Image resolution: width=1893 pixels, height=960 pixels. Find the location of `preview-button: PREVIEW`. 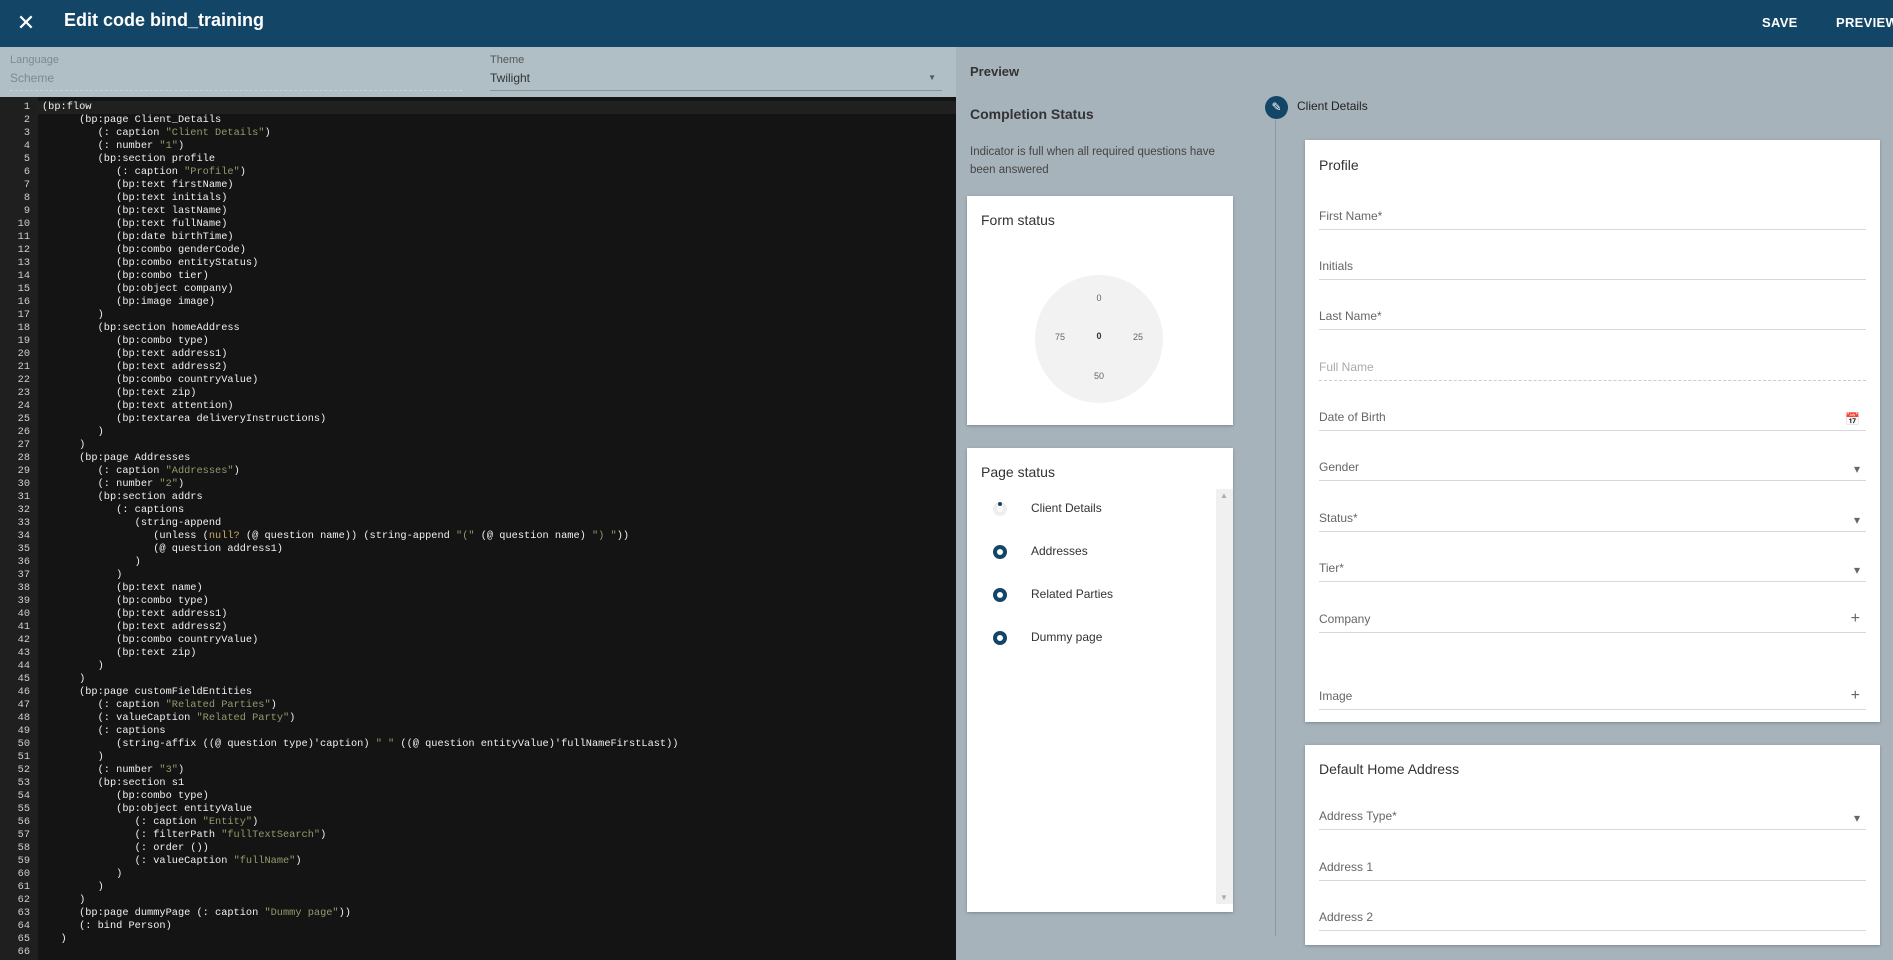

preview-button: PREVIEW is located at coordinates (1864, 22).